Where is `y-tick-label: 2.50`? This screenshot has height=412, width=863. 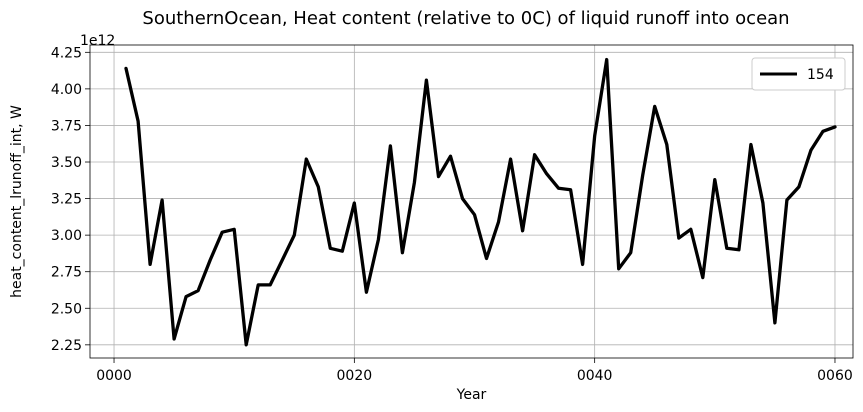 y-tick-label: 2.50 is located at coordinates (66, 309).